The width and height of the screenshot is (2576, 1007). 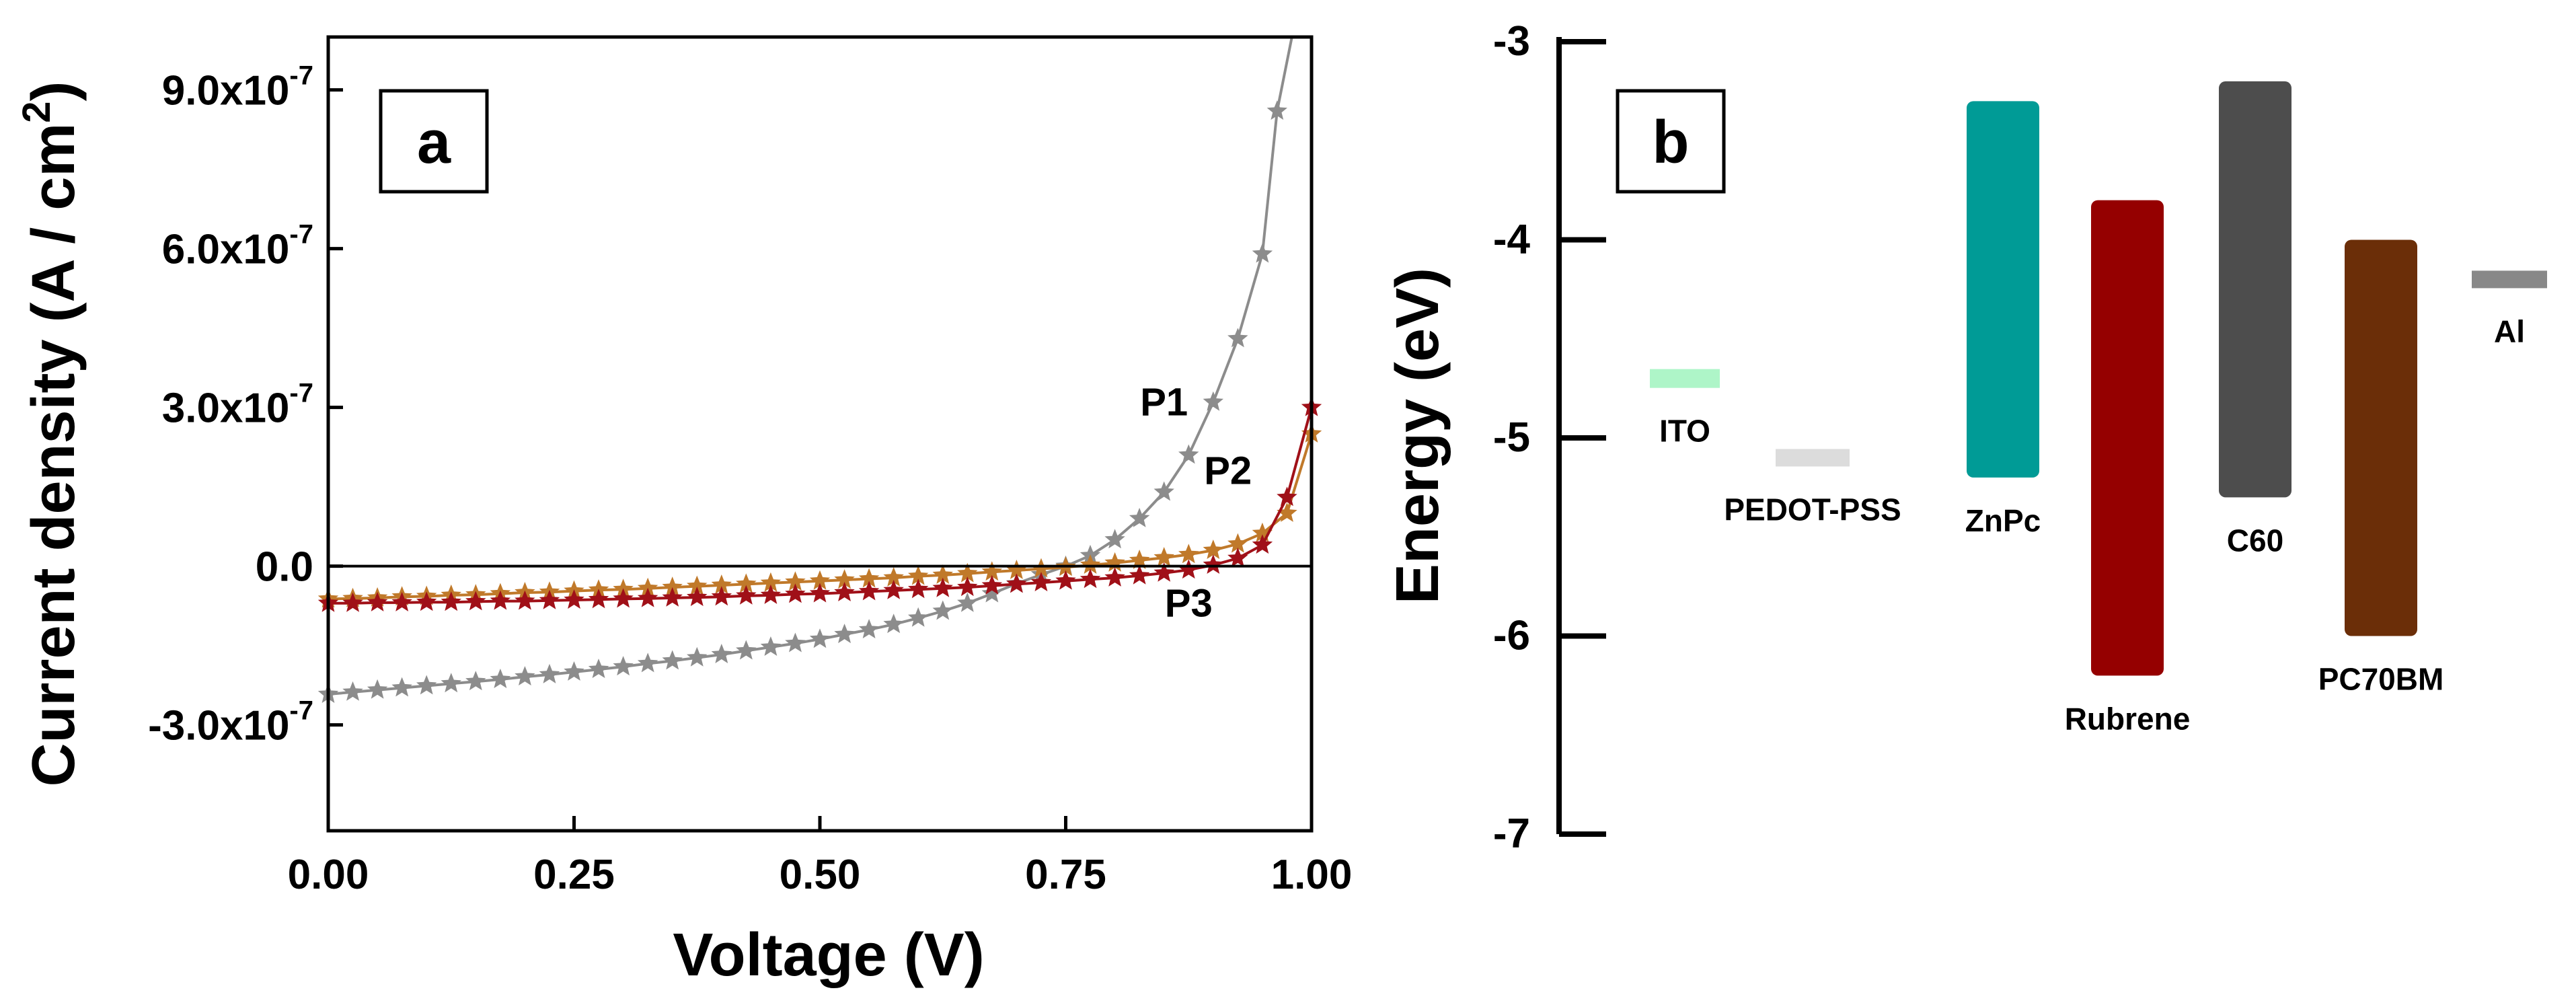 What do you see at coordinates (1417, 436) in the screenshot?
I see `energy-y-axis-title: Energy (eV)` at bounding box center [1417, 436].